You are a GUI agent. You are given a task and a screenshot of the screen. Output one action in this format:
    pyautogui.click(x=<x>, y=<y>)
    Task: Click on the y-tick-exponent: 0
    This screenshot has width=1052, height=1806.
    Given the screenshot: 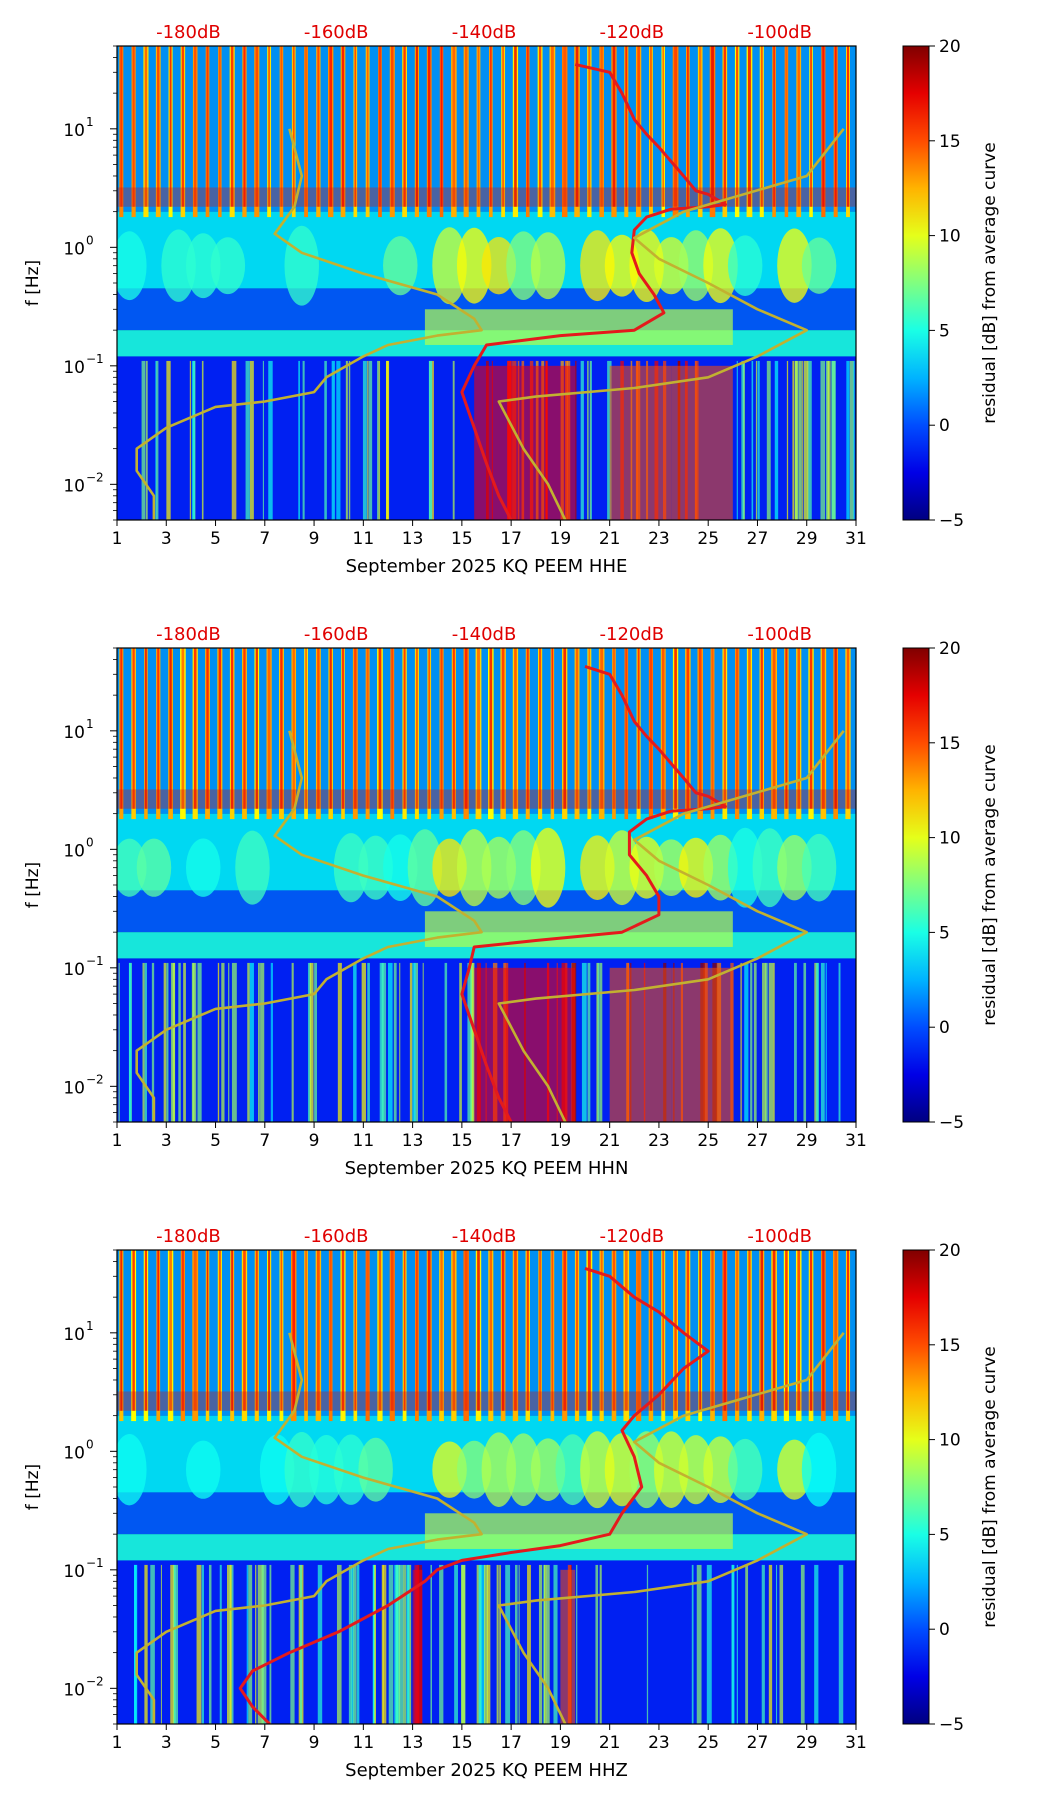 What is the action you would take?
    pyautogui.click(x=90, y=1444)
    